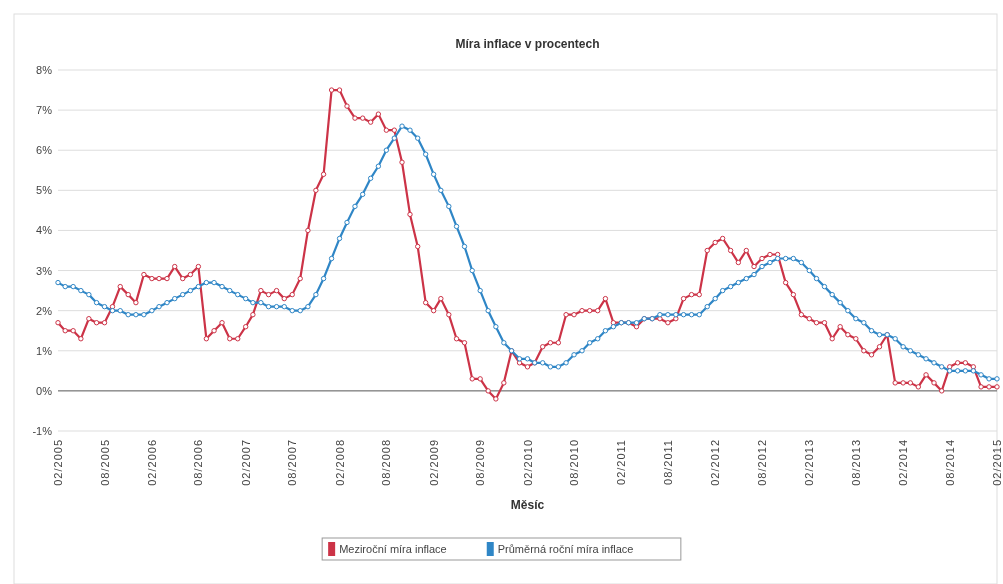 Image resolution: width=1003 pixels, height=584 pixels. What do you see at coordinates (44, 390) in the screenshot?
I see `y-tick-label: 0%` at bounding box center [44, 390].